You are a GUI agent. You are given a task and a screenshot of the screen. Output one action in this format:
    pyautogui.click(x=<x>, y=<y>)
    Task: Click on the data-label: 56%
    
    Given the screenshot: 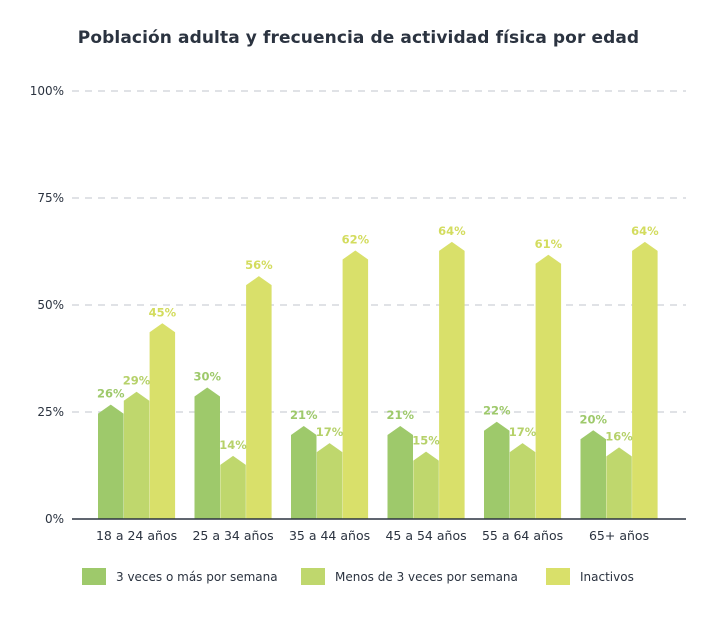 What is the action you would take?
    pyautogui.click(x=259, y=265)
    